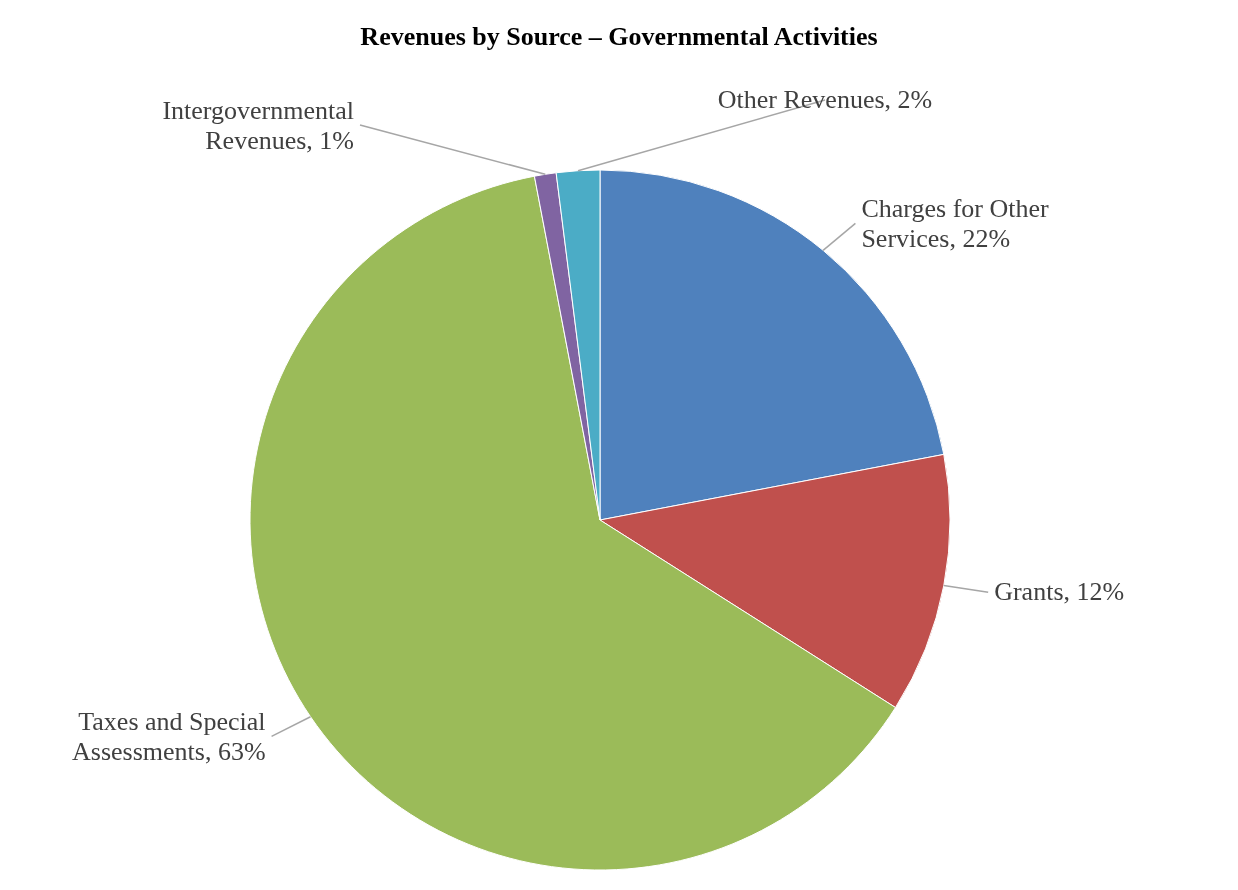  What do you see at coordinates (825, 99) in the screenshot?
I see `slice-label: Other Revenues, 2%` at bounding box center [825, 99].